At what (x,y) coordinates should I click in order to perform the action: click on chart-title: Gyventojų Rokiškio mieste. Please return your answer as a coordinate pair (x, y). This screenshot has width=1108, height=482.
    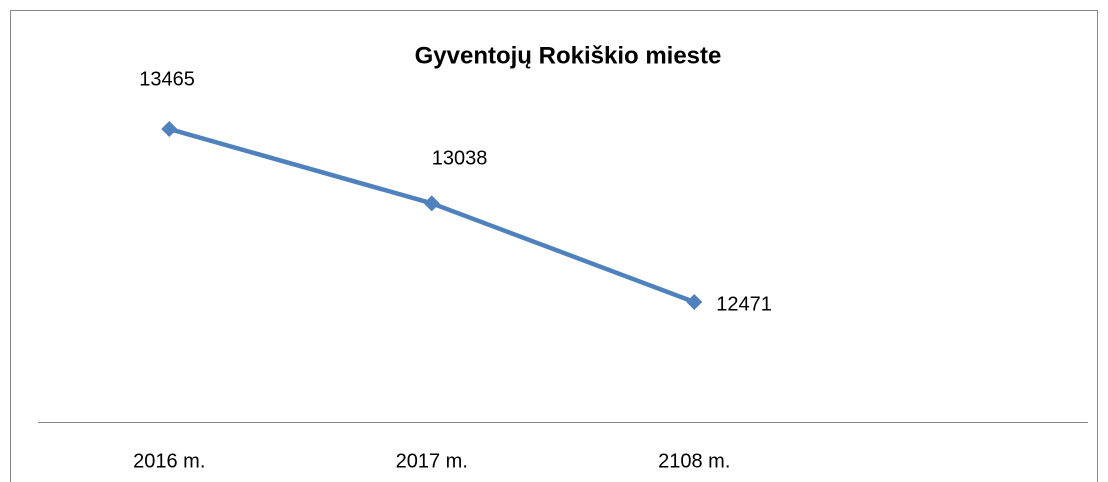
    Looking at the image, I should click on (568, 55).